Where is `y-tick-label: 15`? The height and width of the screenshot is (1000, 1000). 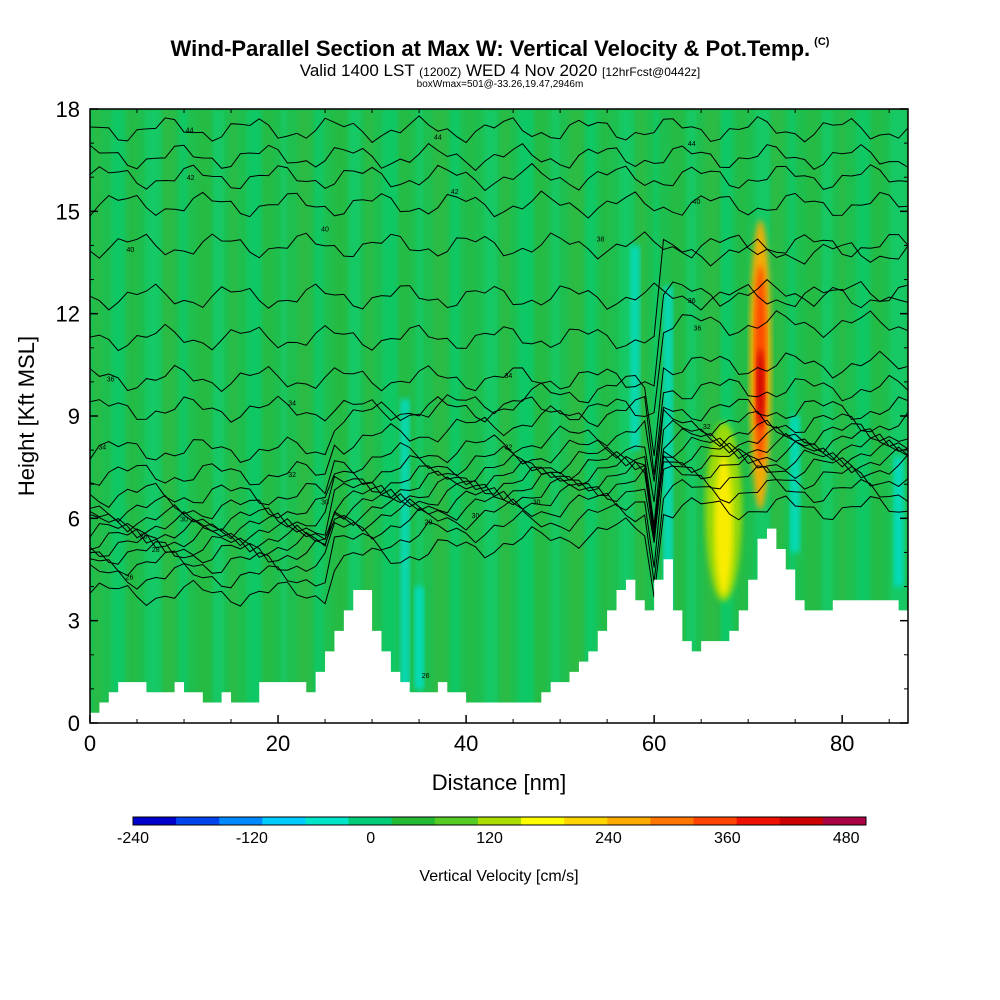 y-tick-label: 15 is located at coordinates (68, 211).